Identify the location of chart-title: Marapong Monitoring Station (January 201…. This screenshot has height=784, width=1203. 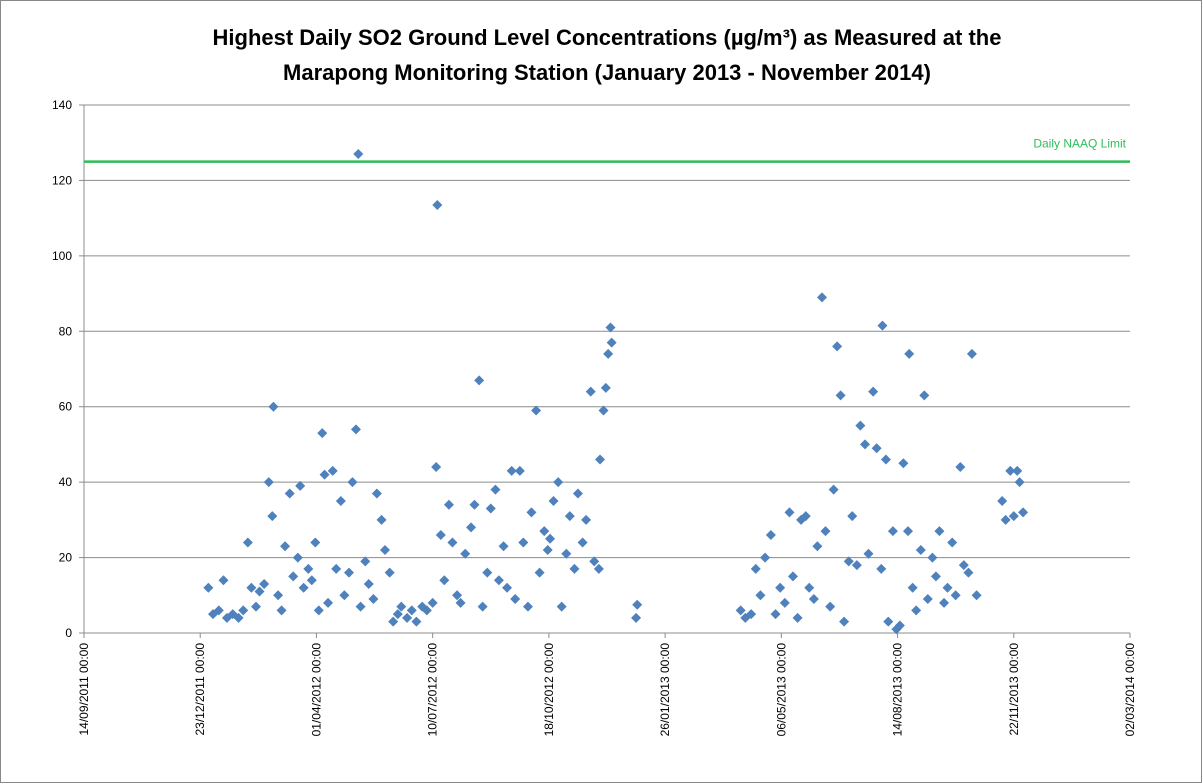
(607, 72).